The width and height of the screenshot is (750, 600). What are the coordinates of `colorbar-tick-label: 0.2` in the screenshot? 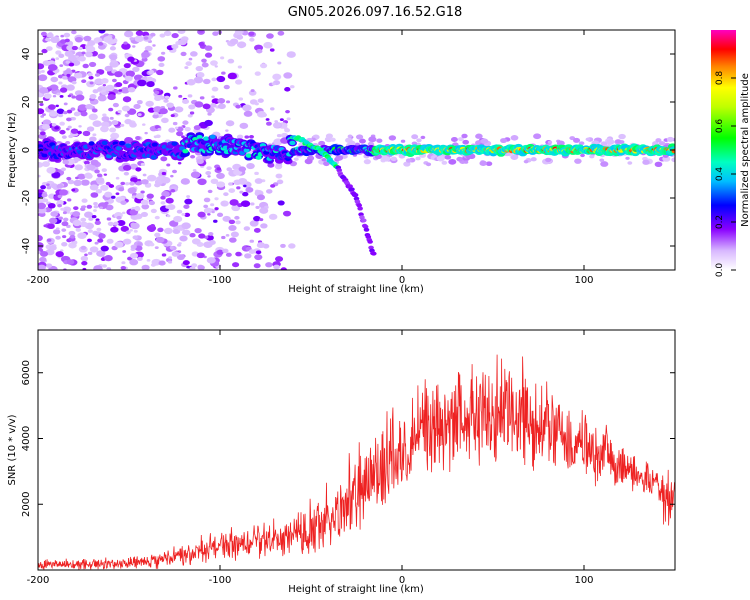 It's located at (720, 222).